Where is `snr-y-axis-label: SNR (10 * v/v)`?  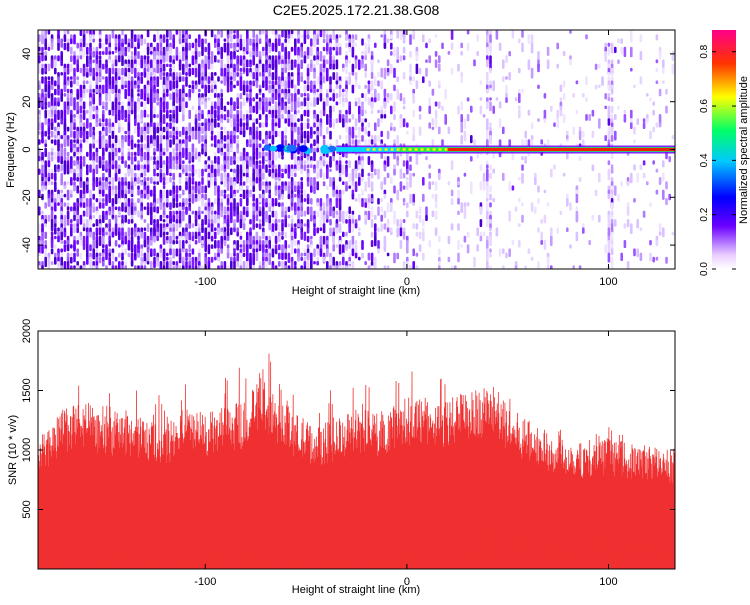
snr-y-axis-label: SNR (10 * v/v) is located at coordinates (13, 450).